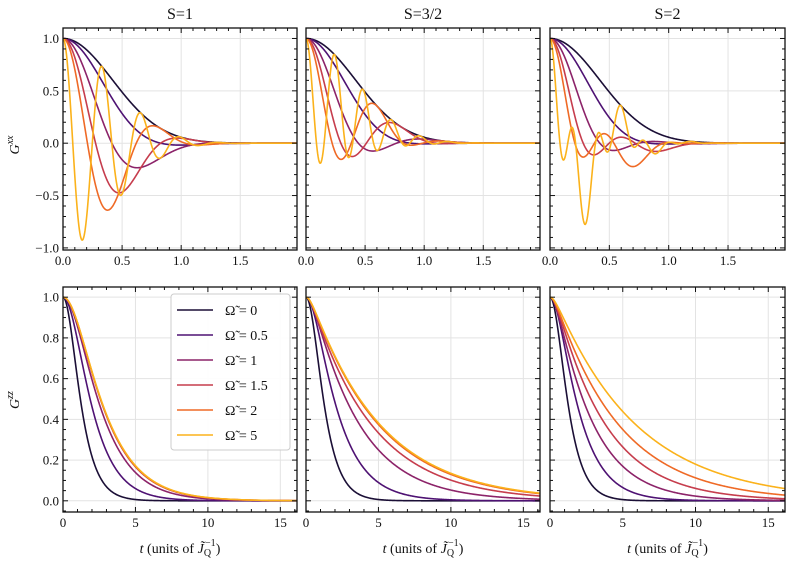  Describe the element at coordinates (222, 386) in the screenshot. I see `legend-item: Ω̃ = 1.5` at that location.